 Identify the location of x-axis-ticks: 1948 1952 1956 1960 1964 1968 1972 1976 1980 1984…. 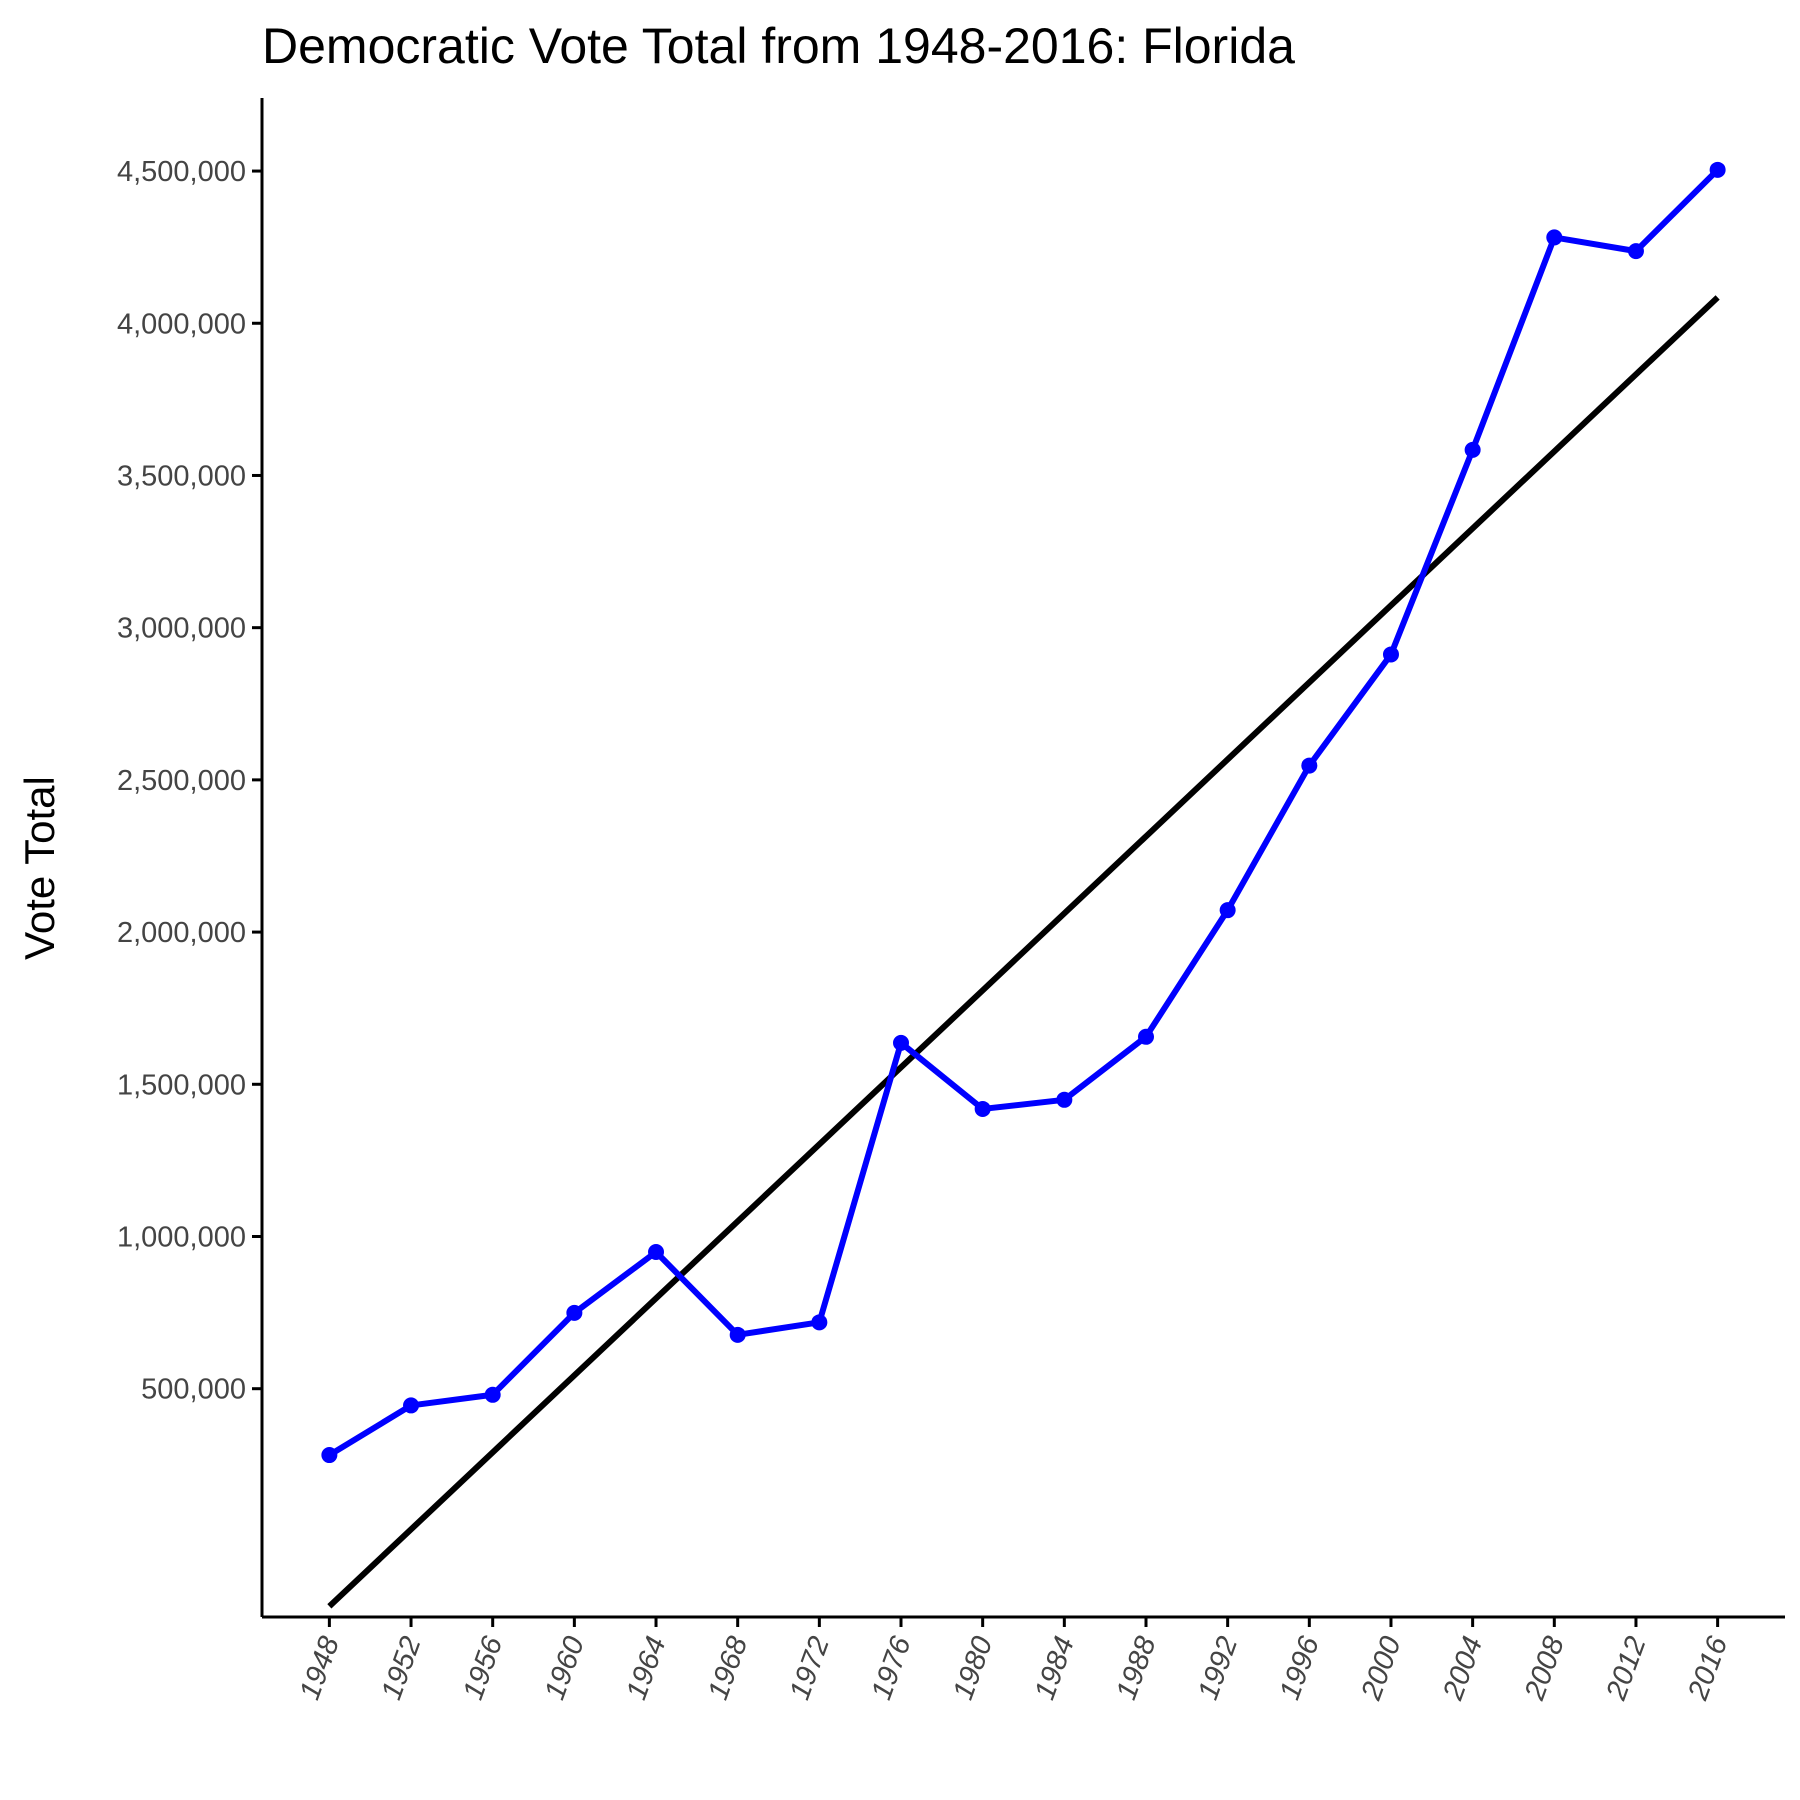
(1014, 1661).